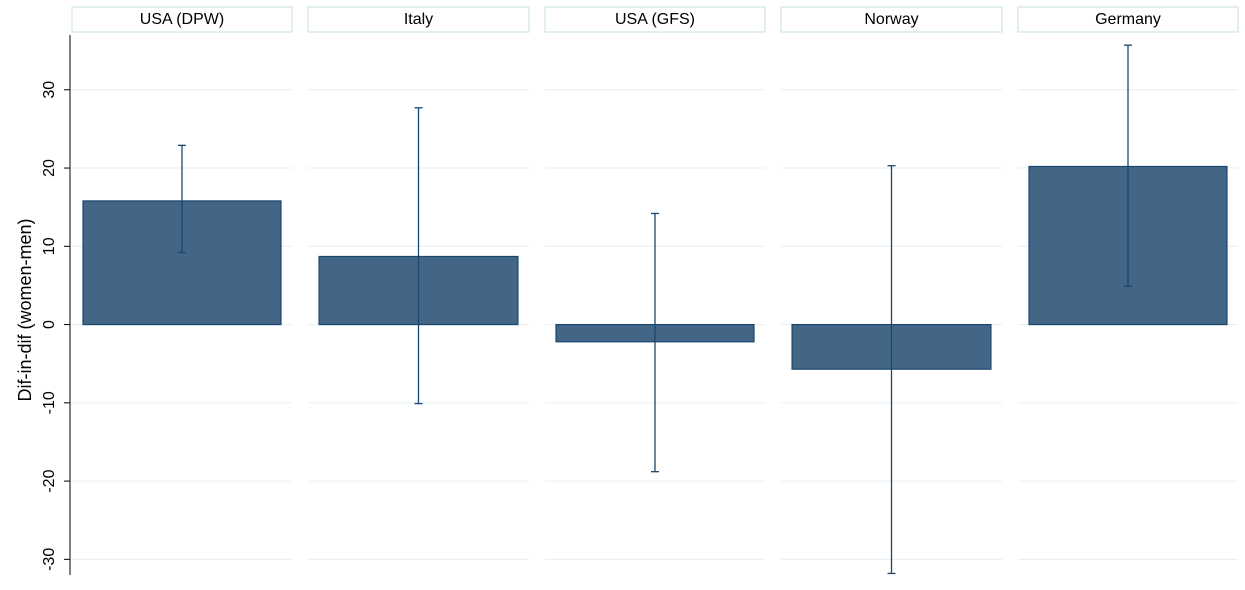 The image size is (1245, 590). What do you see at coordinates (49, 480) in the screenshot?
I see `y-tick-label: -20` at bounding box center [49, 480].